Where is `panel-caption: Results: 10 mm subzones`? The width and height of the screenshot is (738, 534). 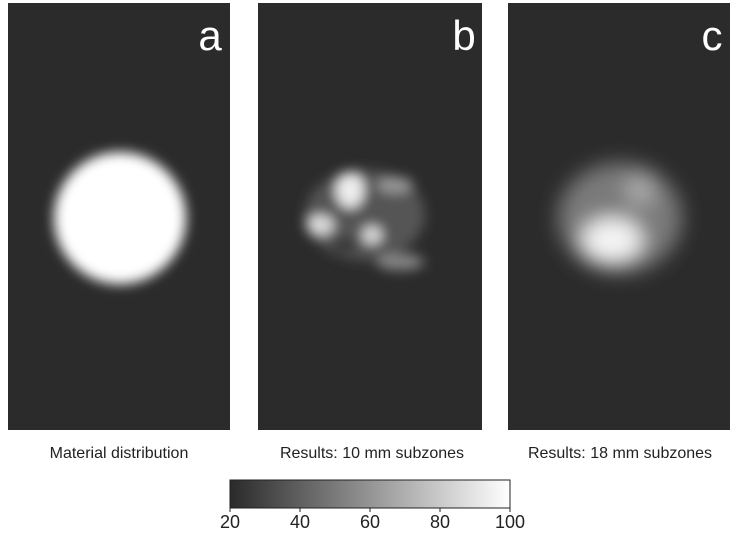
panel-caption: Results: 10 mm subzones is located at coordinates (372, 453).